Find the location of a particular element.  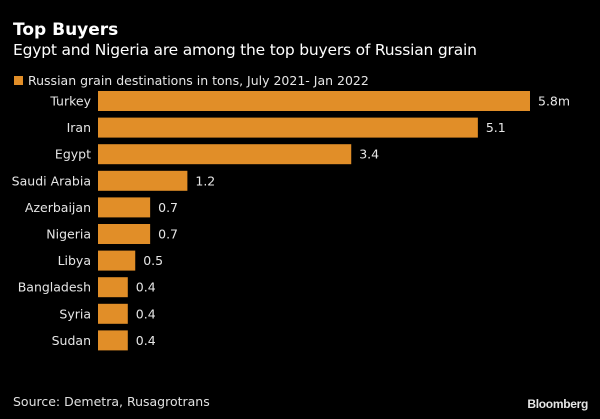

category-label: Libya is located at coordinates (74, 260).